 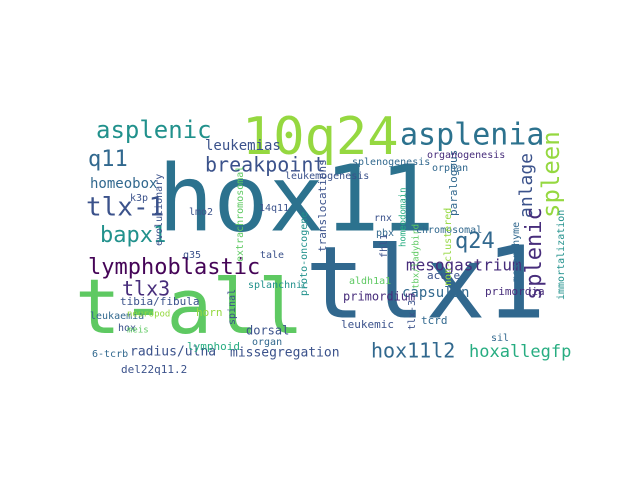 What do you see at coordinates (213, 346) in the screenshot?
I see `word-lymphoid: lymphoid` at bounding box center [213, 346].